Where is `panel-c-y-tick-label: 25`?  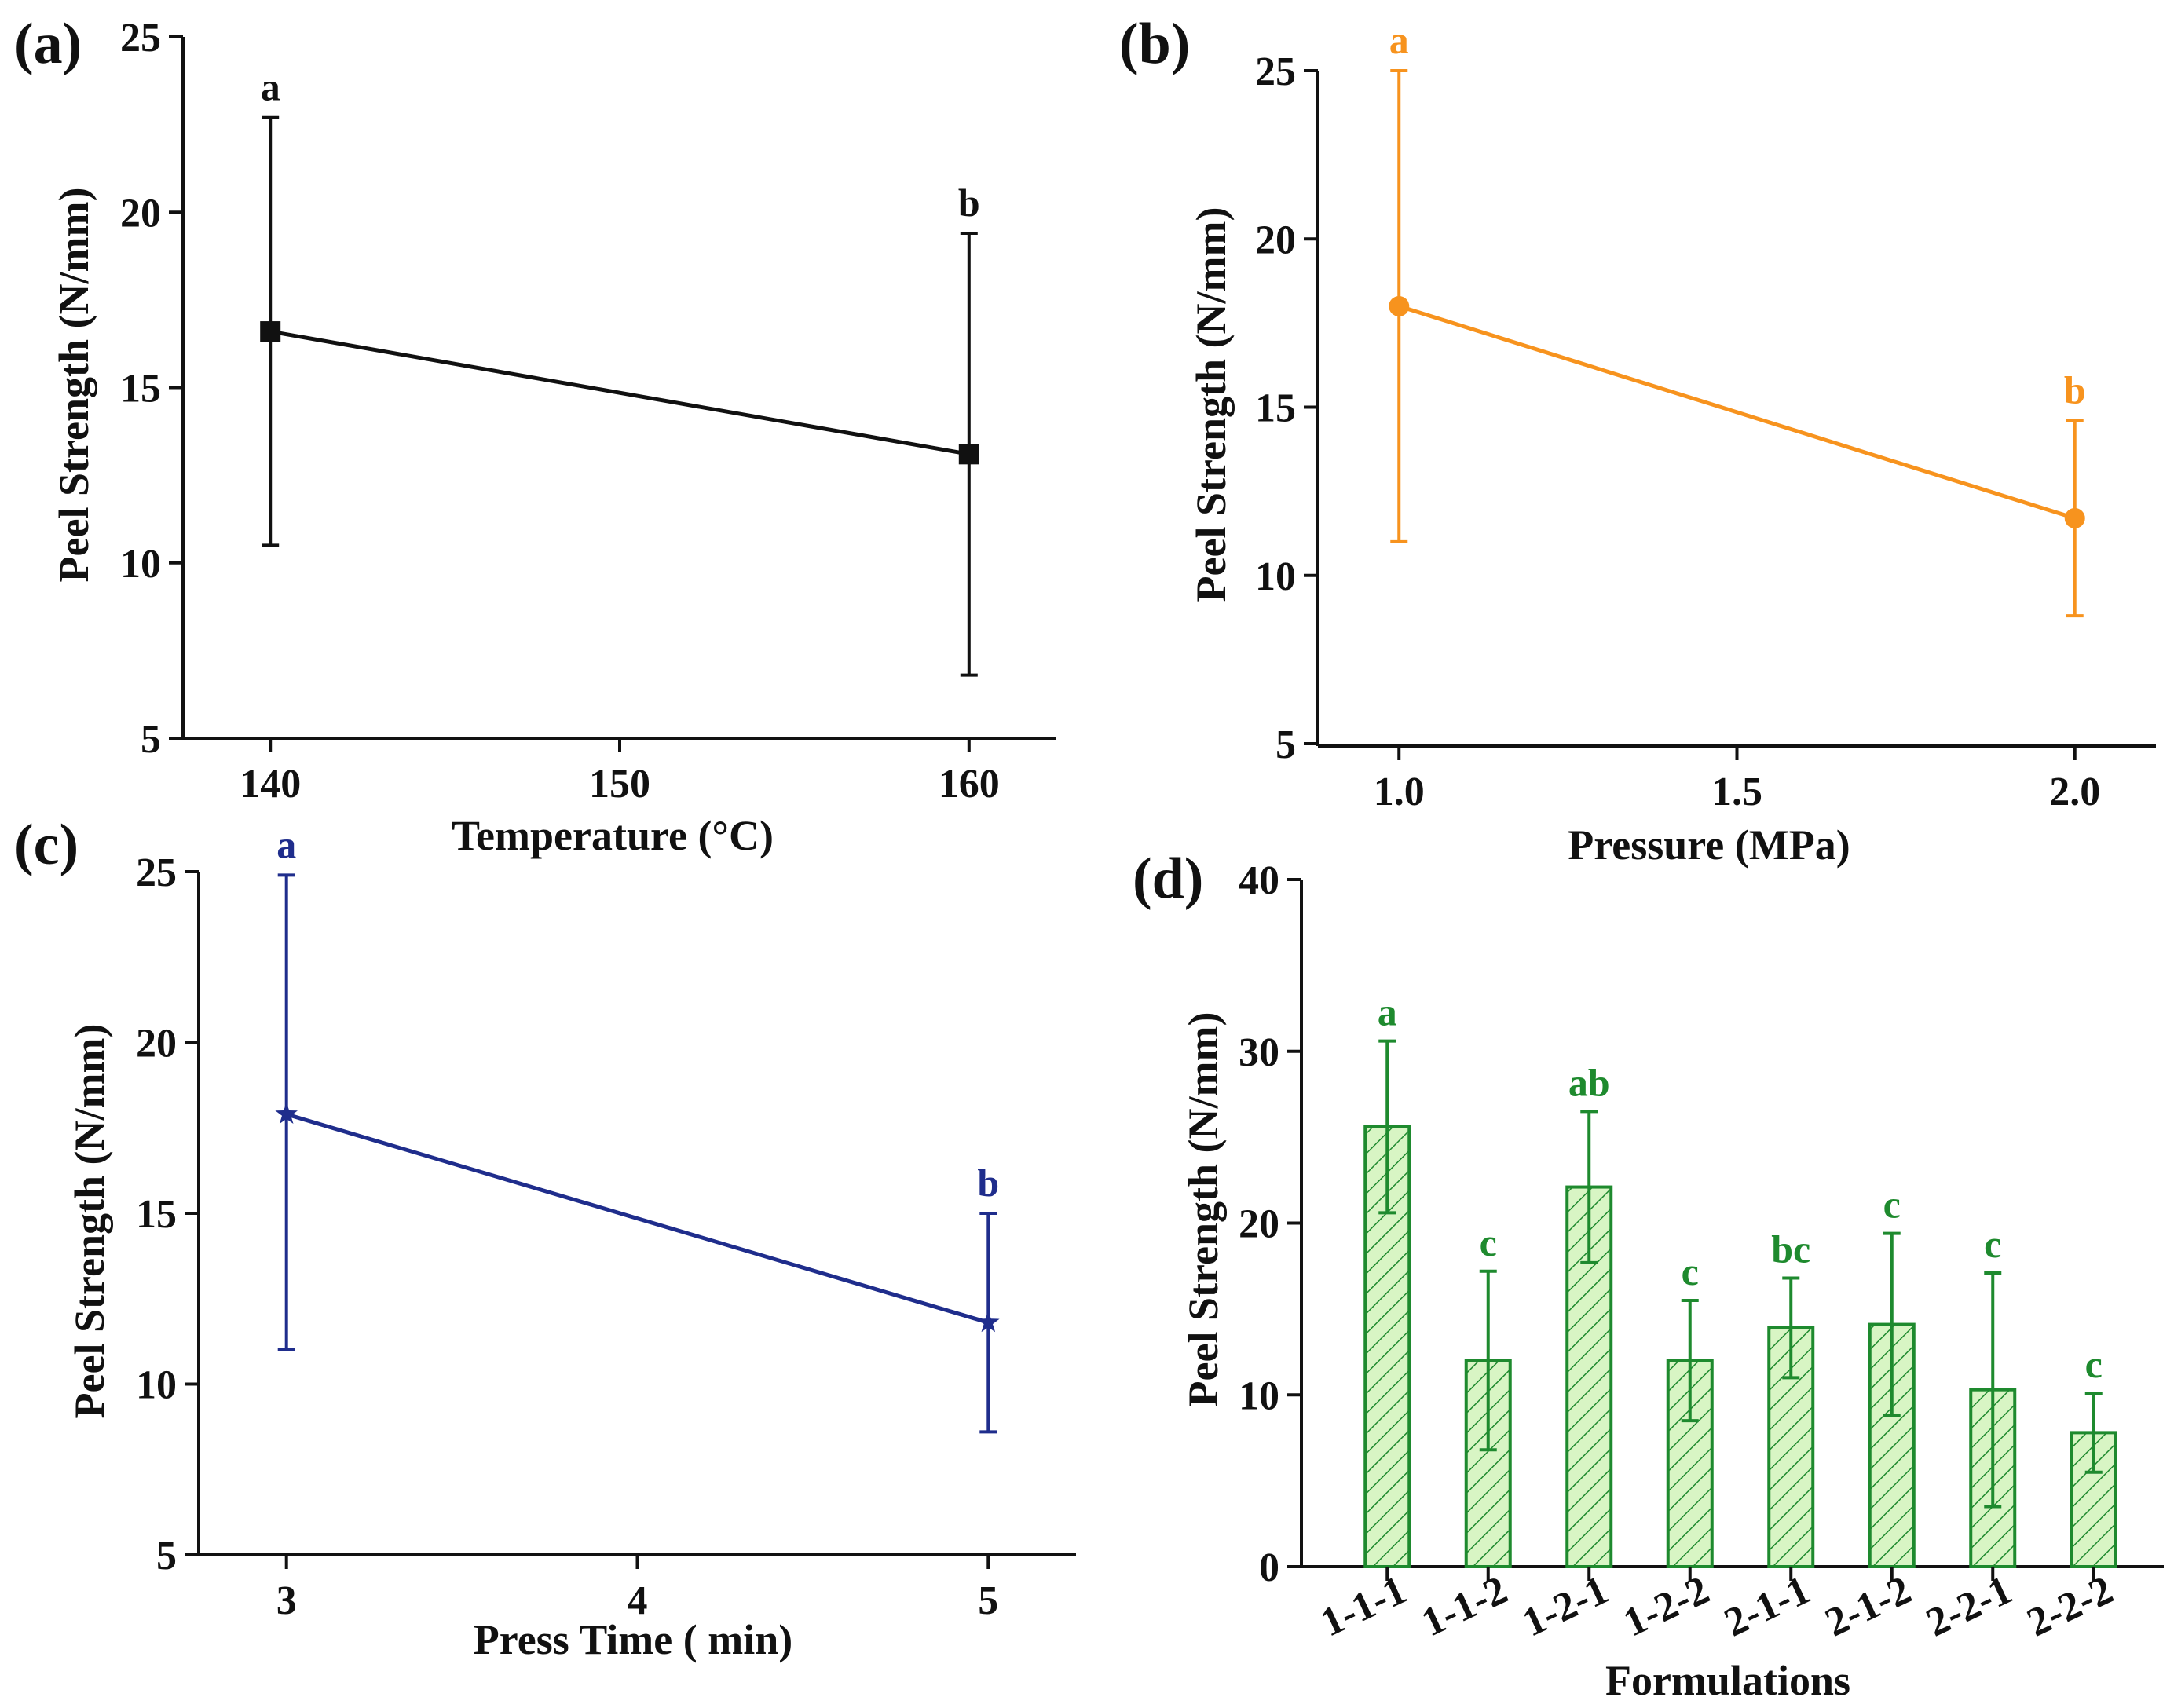
panel-c-y-tick-label: 25 is located at coordinates (156, 872).